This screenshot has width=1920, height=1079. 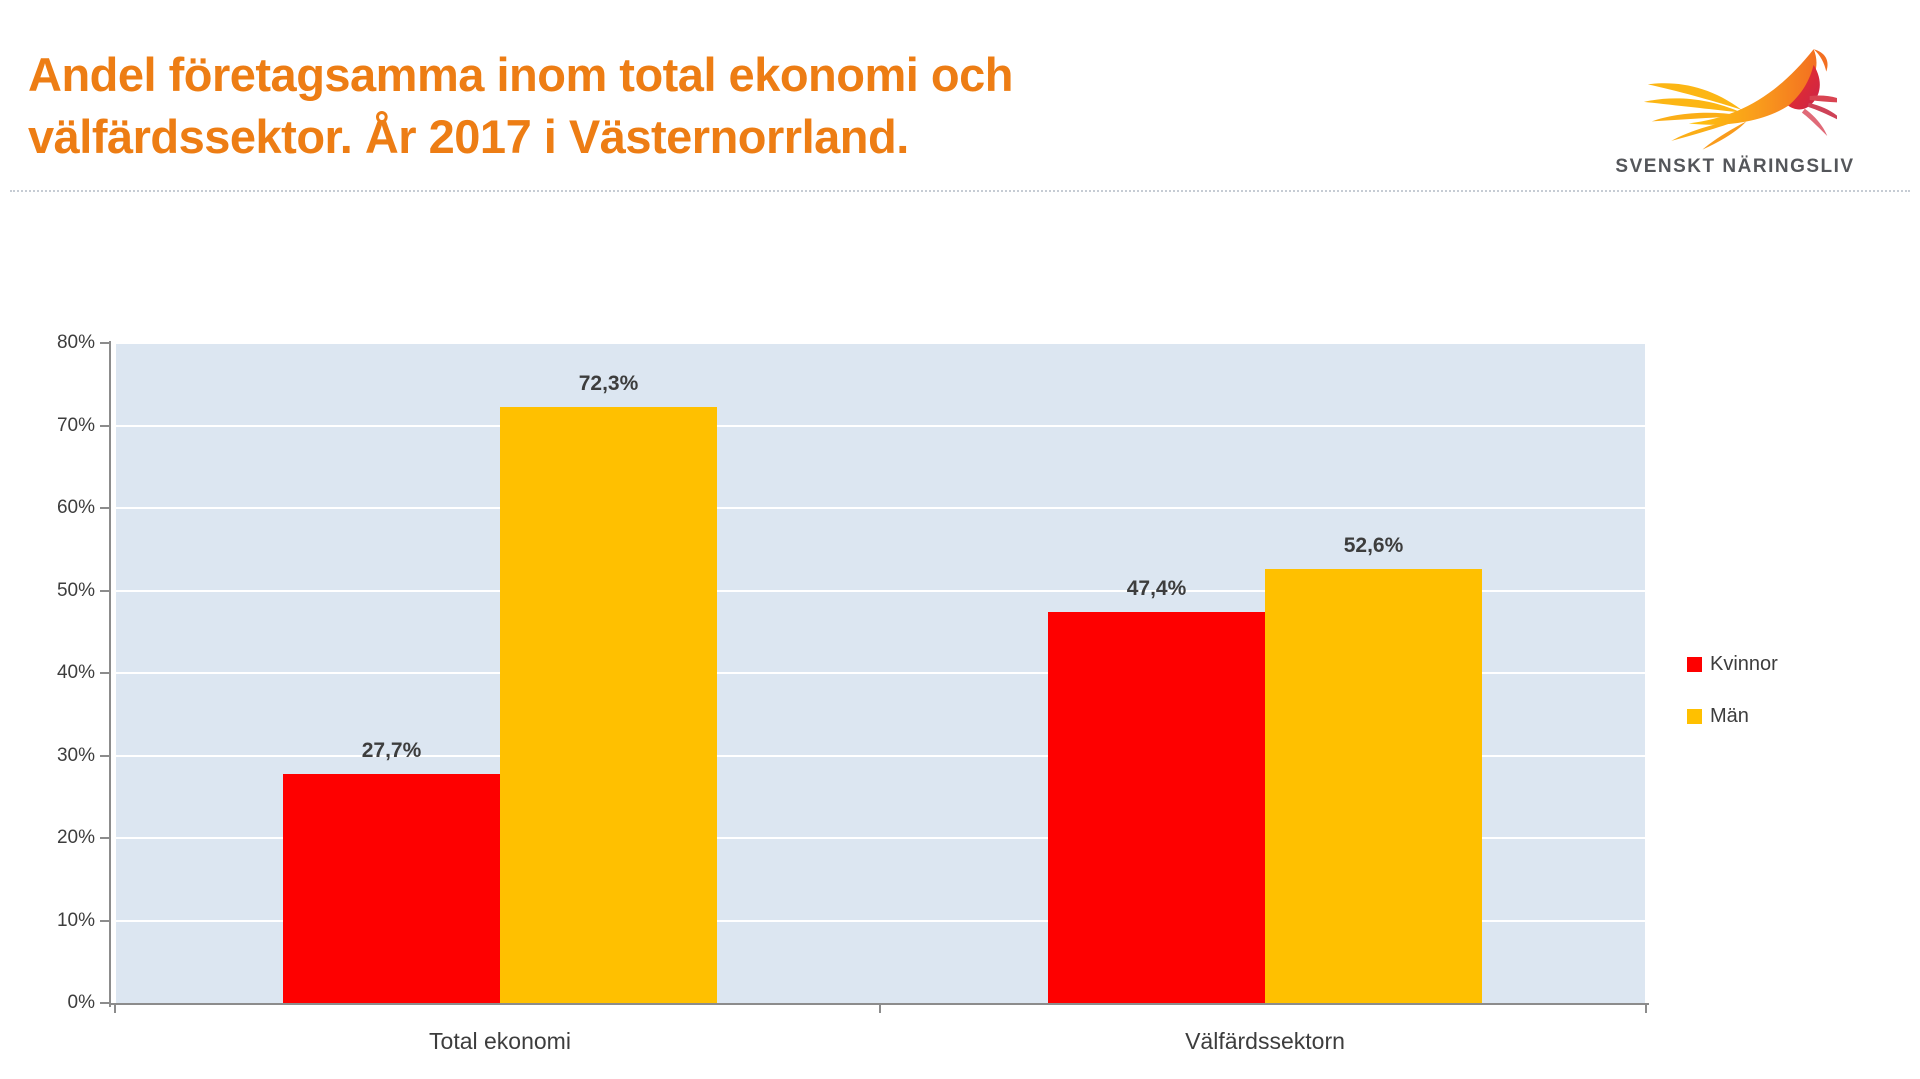 I want to click on logo-bird-icon, so click(x=1740, y=99).